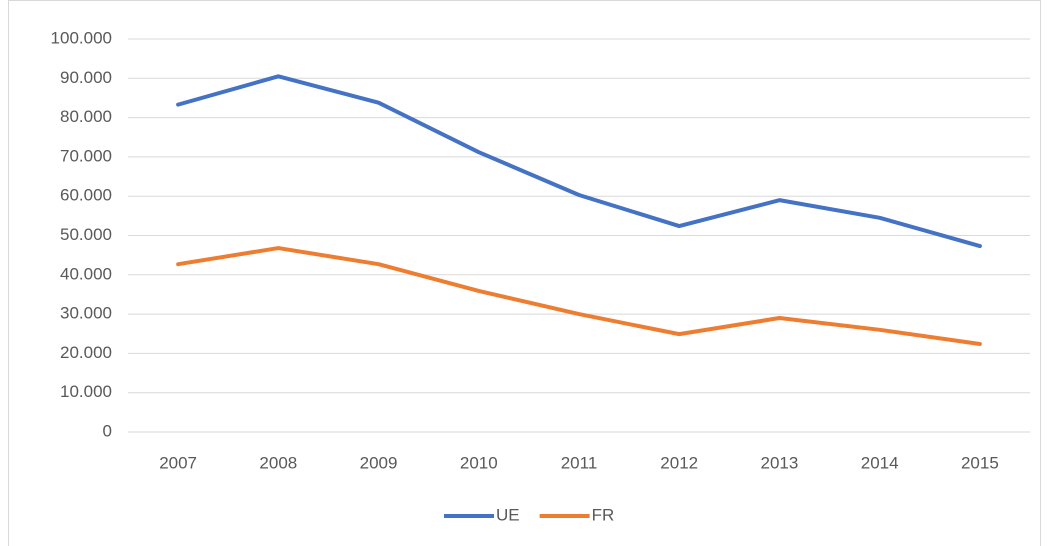 This screenshot has height=546, width=1049. Describe the element at coordinates (278, 462) in the screenshot. I see `x-tick-label: 2008` at that location.